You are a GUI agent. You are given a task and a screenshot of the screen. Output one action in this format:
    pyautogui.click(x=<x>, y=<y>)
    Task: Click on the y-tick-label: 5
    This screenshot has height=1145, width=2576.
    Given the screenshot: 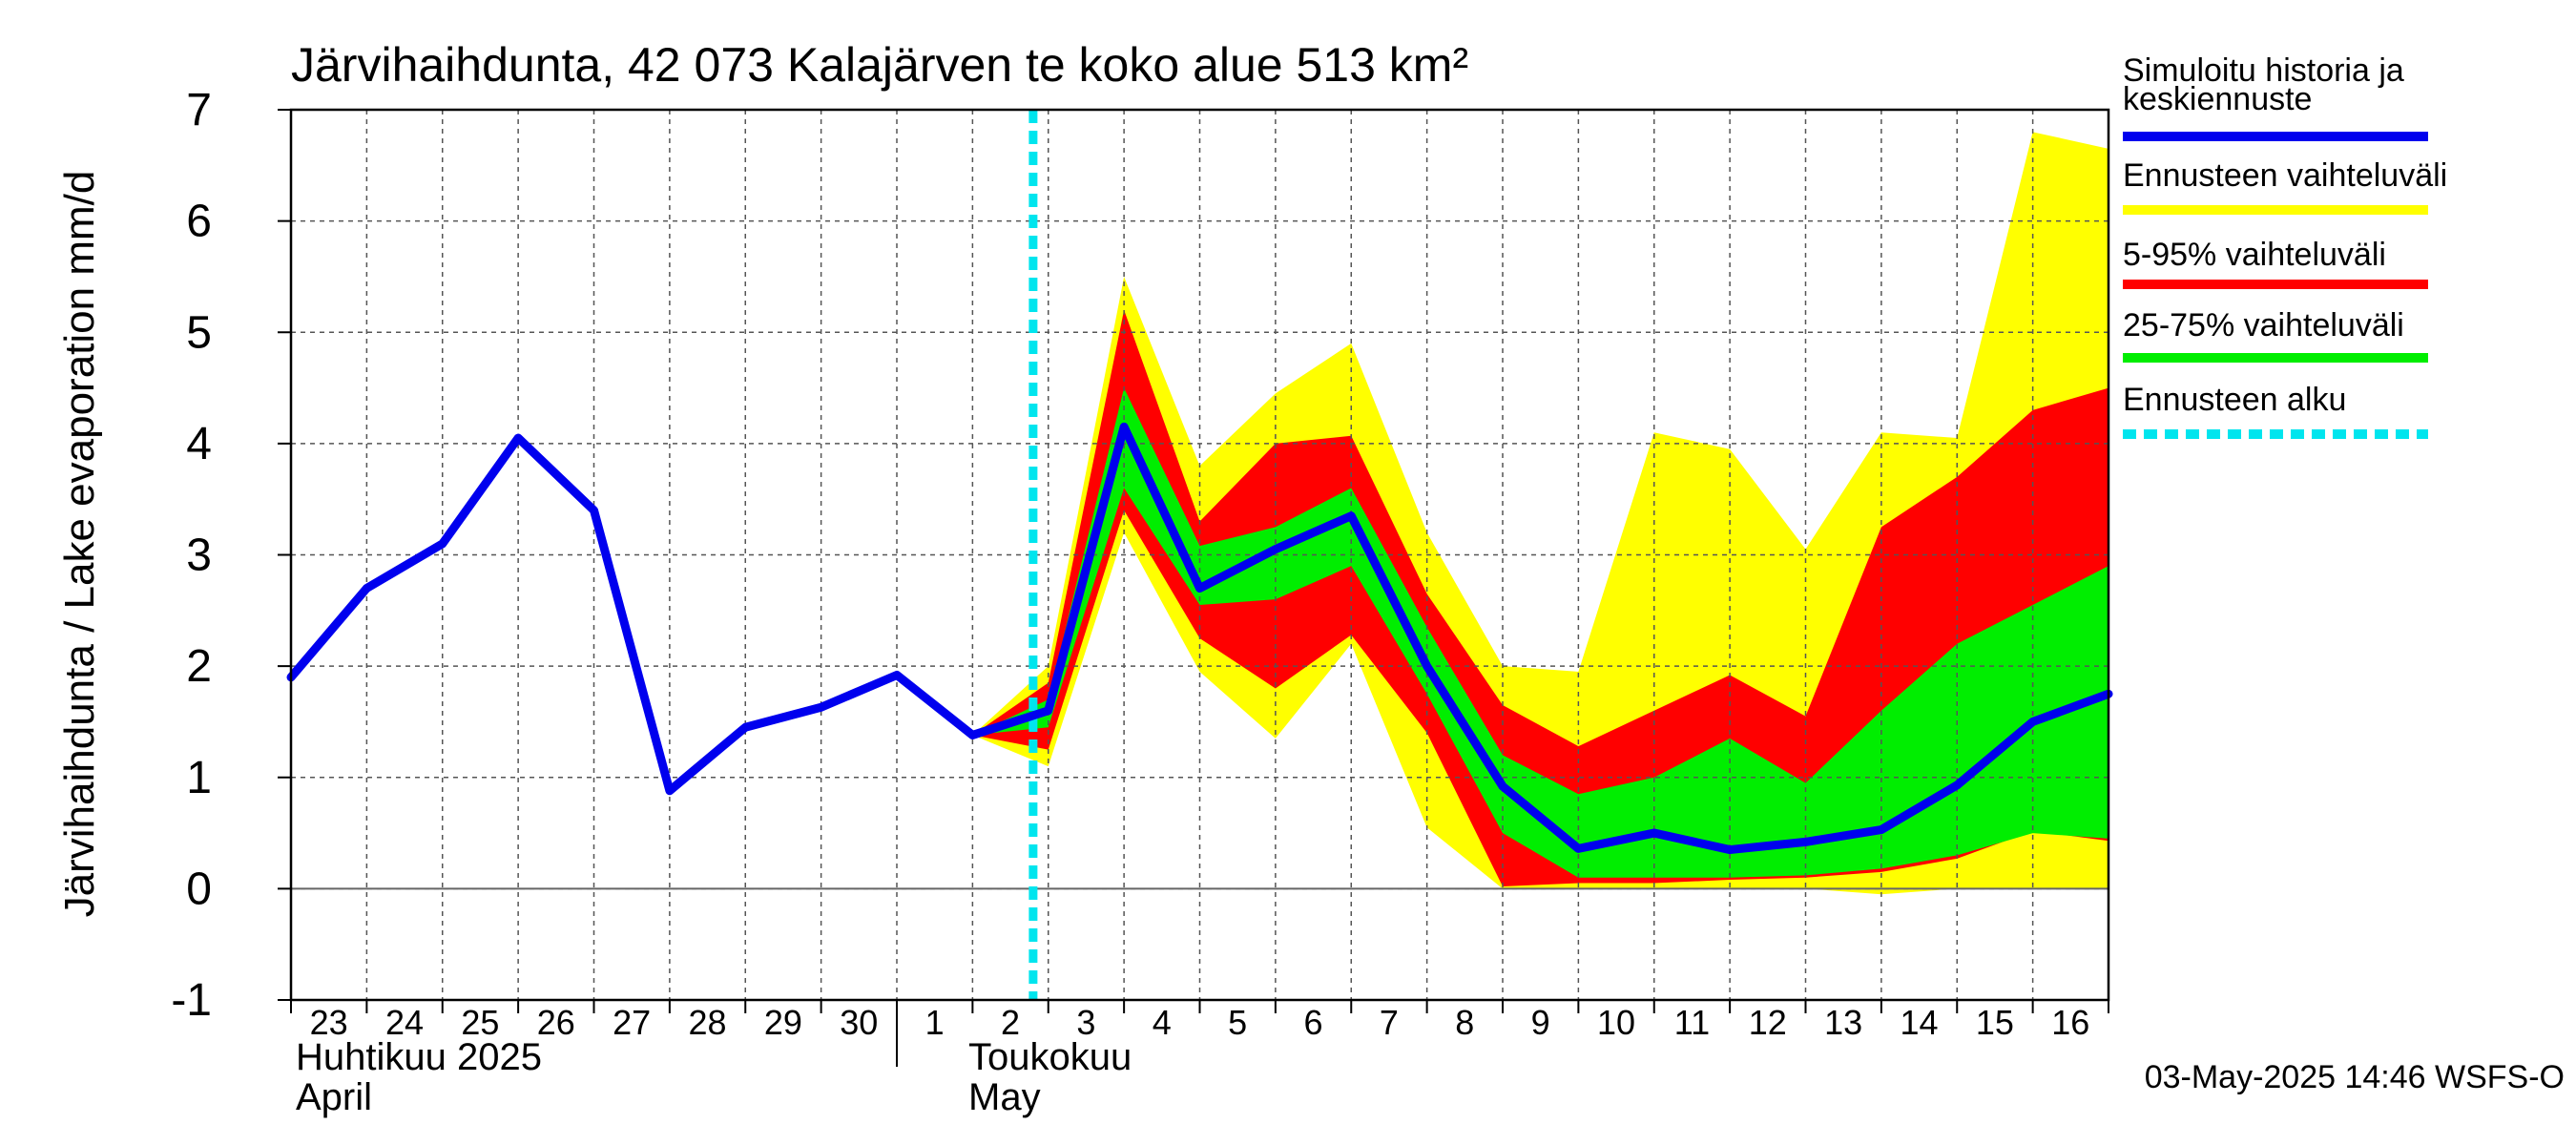 What is the action you would take?
    pyautogui.click(x=199, y=332)
    